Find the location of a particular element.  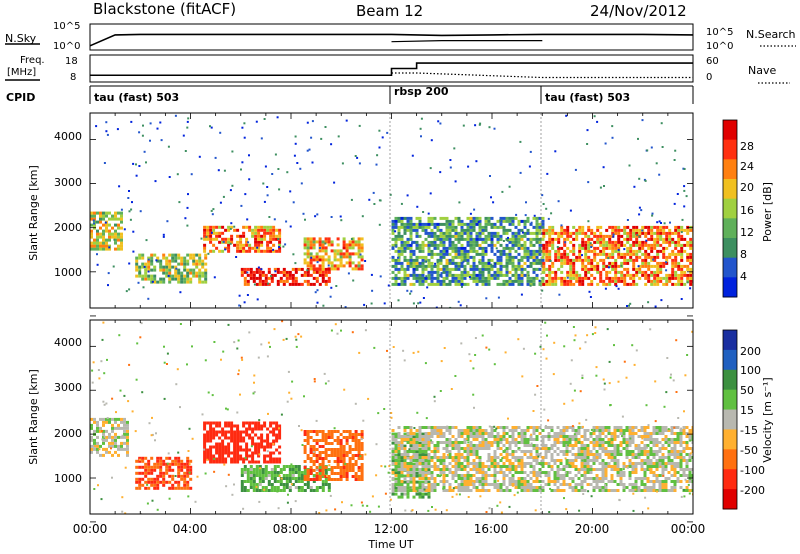

x-tick-1600: 16:00 is located at coordinates (491, 529).